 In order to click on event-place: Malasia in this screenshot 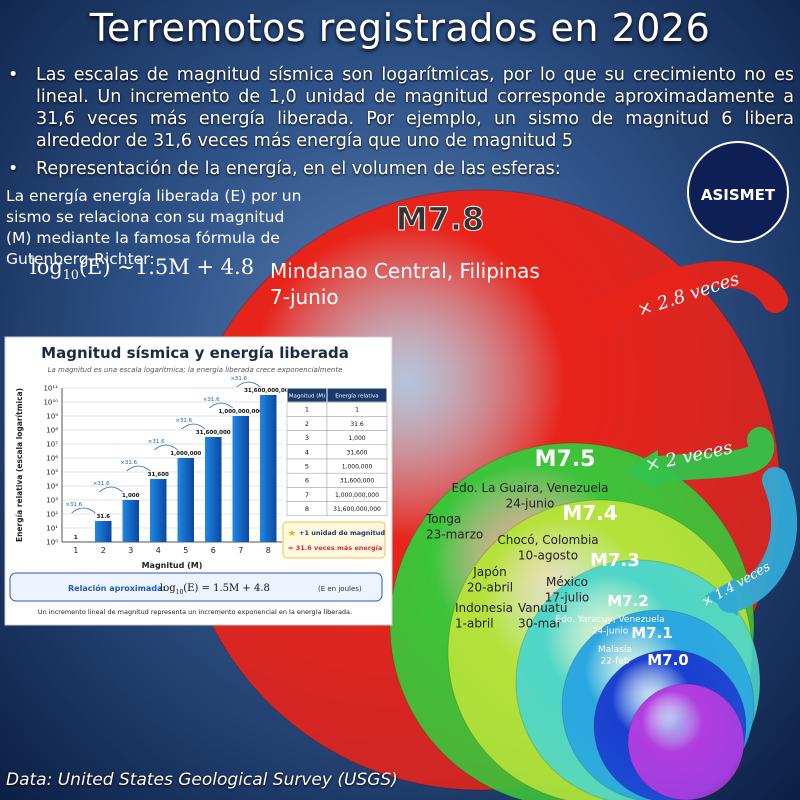, I will do `click(615, 650)`.